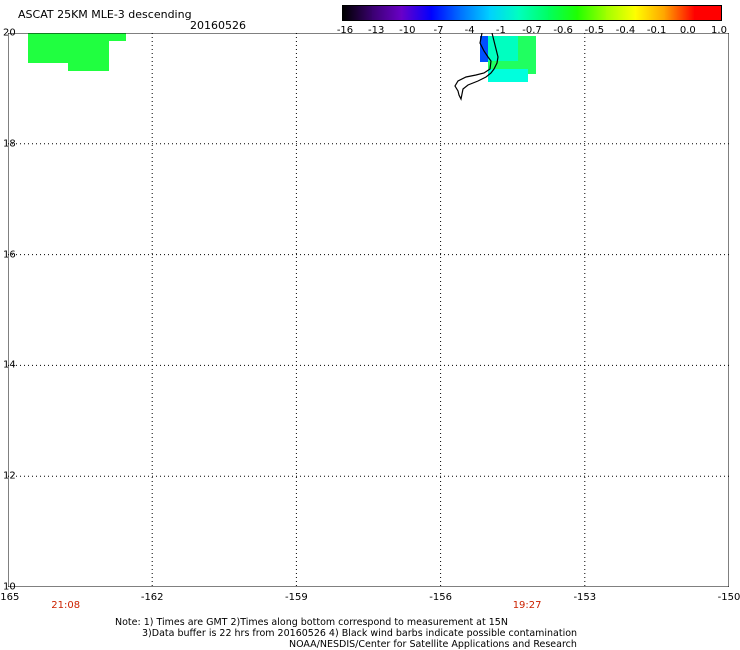  I want to click on color-scale-label: -1, so click(500, 30).